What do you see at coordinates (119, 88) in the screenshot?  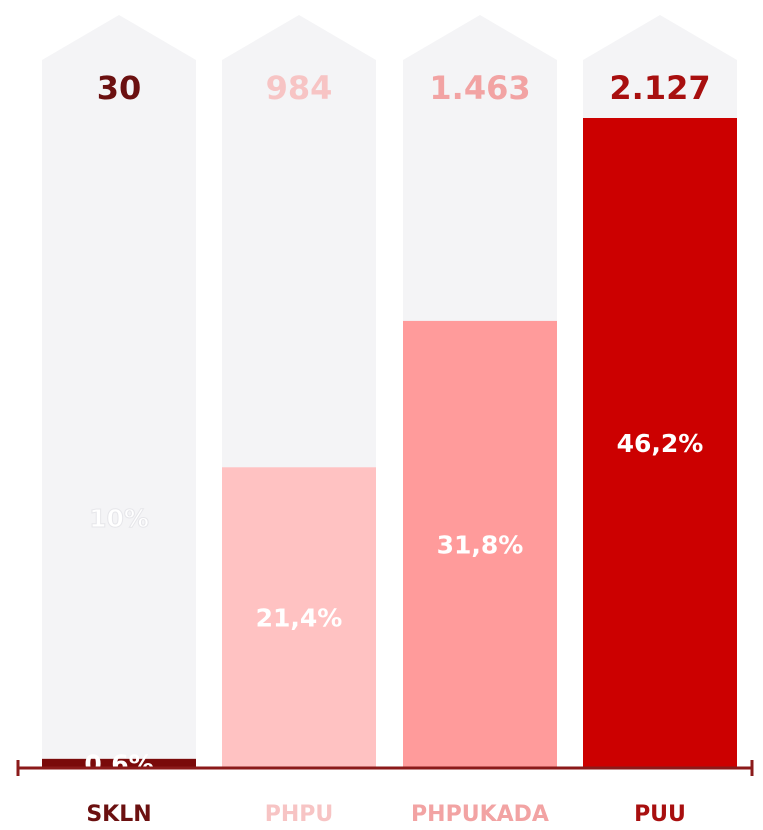 I see `value-label: 30` at bounding box center [119, 88].